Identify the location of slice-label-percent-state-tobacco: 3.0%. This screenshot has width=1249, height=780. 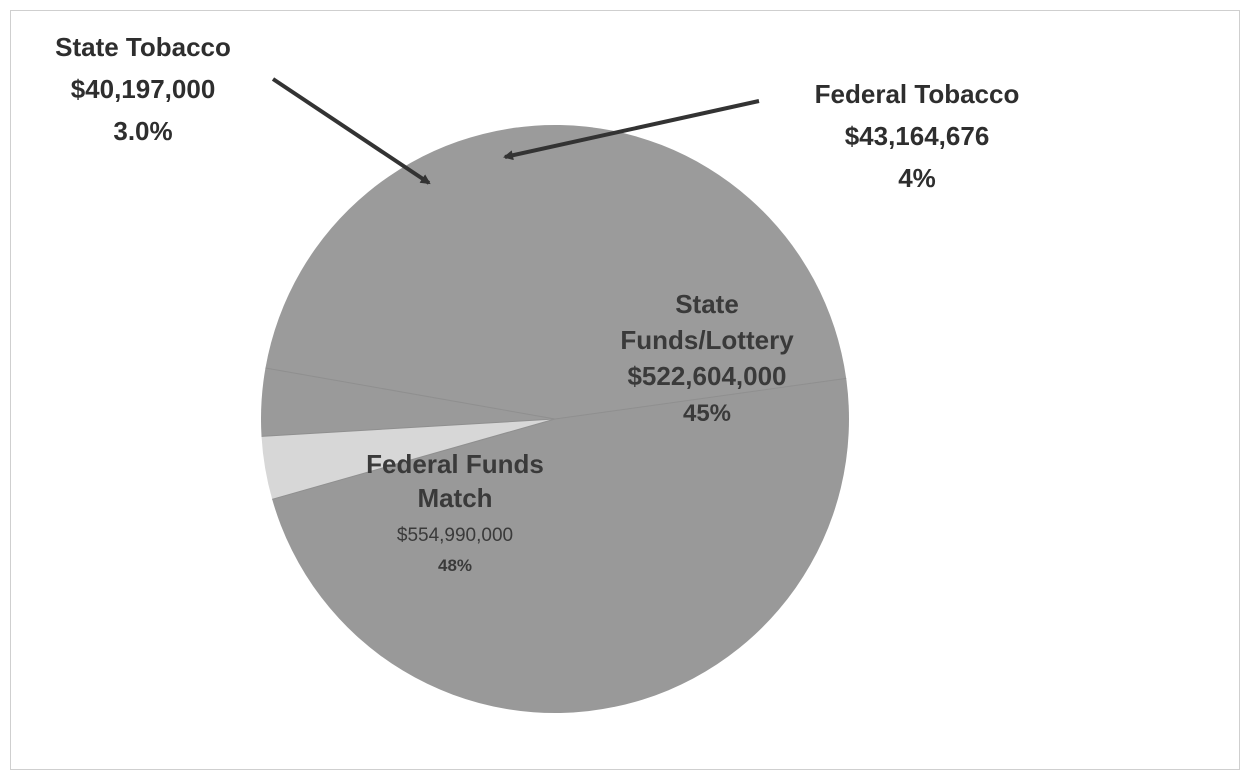
(142, 131).